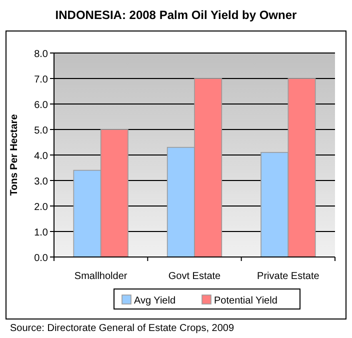  Describe the element at coordinates (246, 301) in the screenshot. I see `legend-label: Potential Yield` at that location.